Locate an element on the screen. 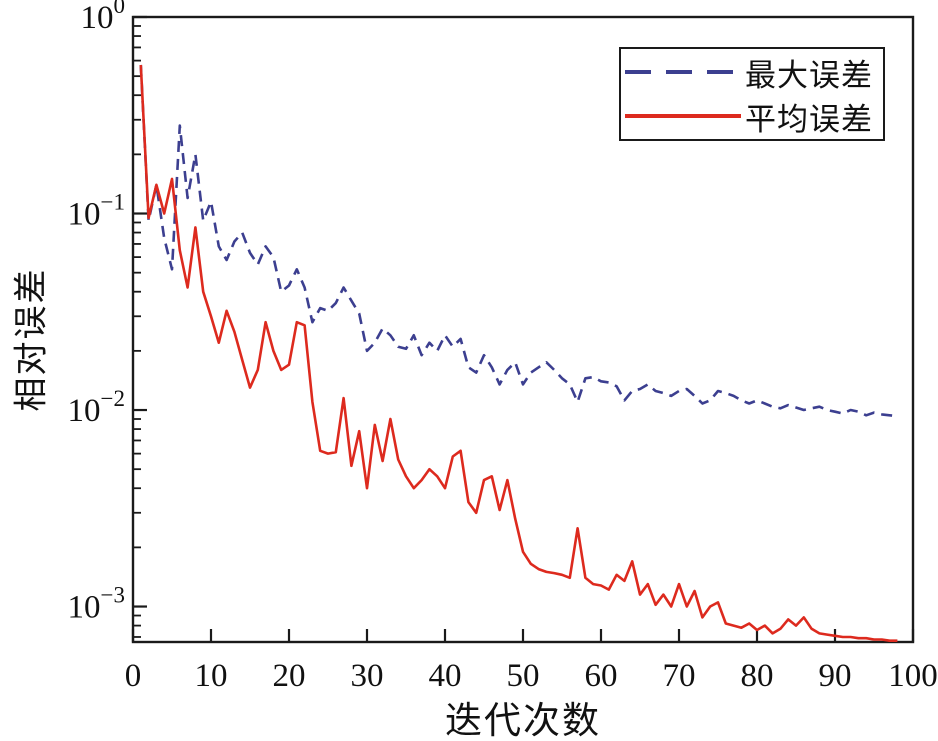 The width and height of the screenshot is (938, 741). y-tick-label: 10⁻¹ is located at coordinates (96, 211).